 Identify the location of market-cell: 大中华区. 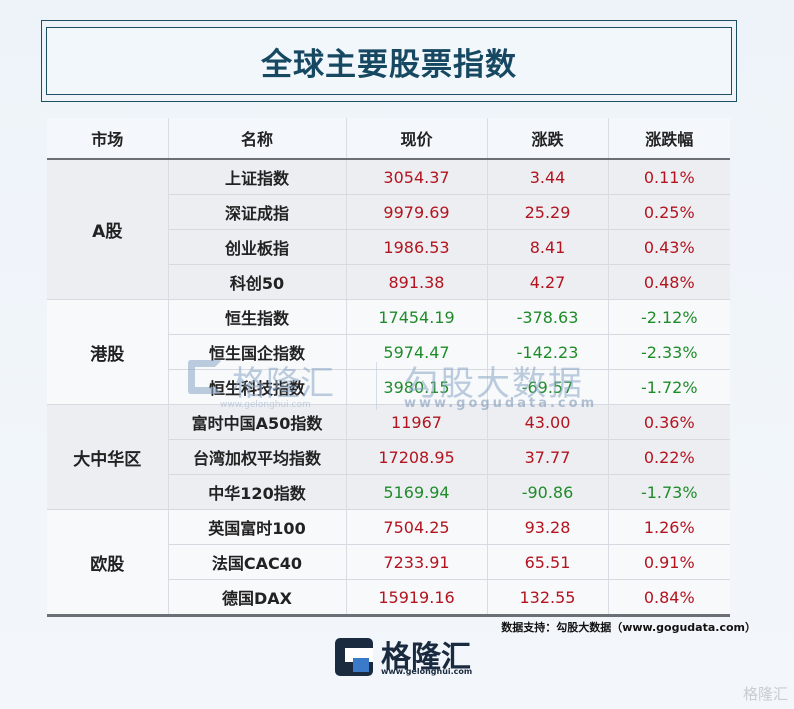
(108, 457).